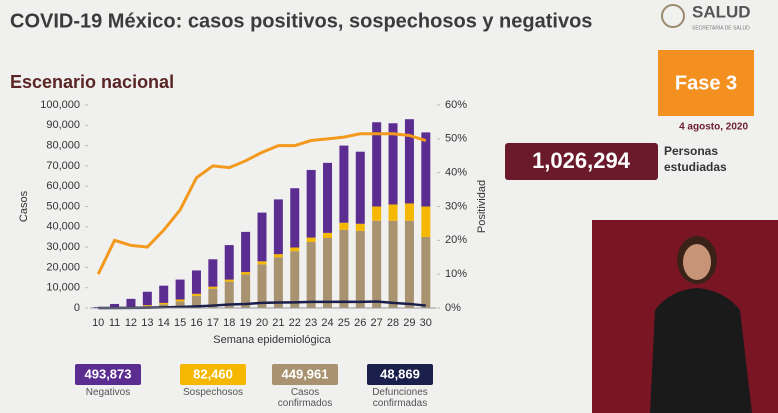 This screenshot has height=413, width=778. I want to click on interpreter-face, so click(697, 262).